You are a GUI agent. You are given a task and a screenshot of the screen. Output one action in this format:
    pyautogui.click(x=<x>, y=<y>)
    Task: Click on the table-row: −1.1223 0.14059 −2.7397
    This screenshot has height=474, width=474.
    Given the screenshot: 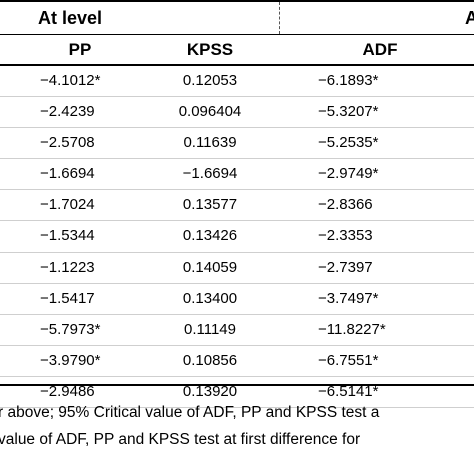 What is the action you would take?
    pyautogui.click(x=237, y=268)
    